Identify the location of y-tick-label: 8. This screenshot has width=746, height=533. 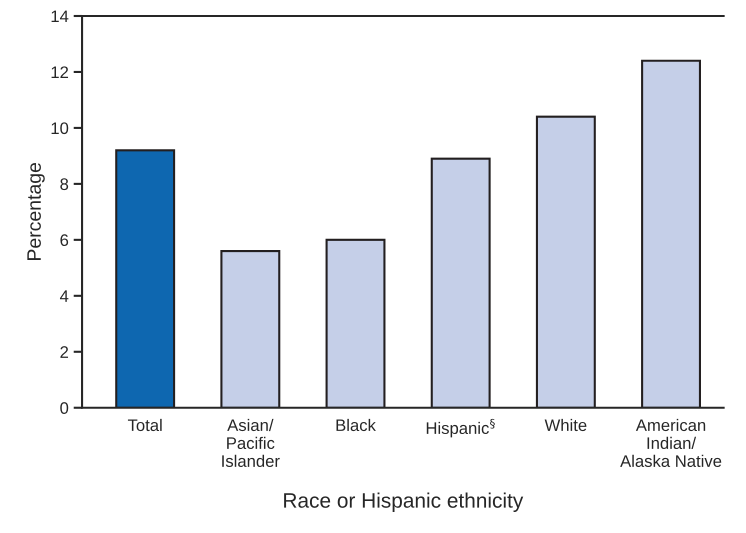
(64, 184).